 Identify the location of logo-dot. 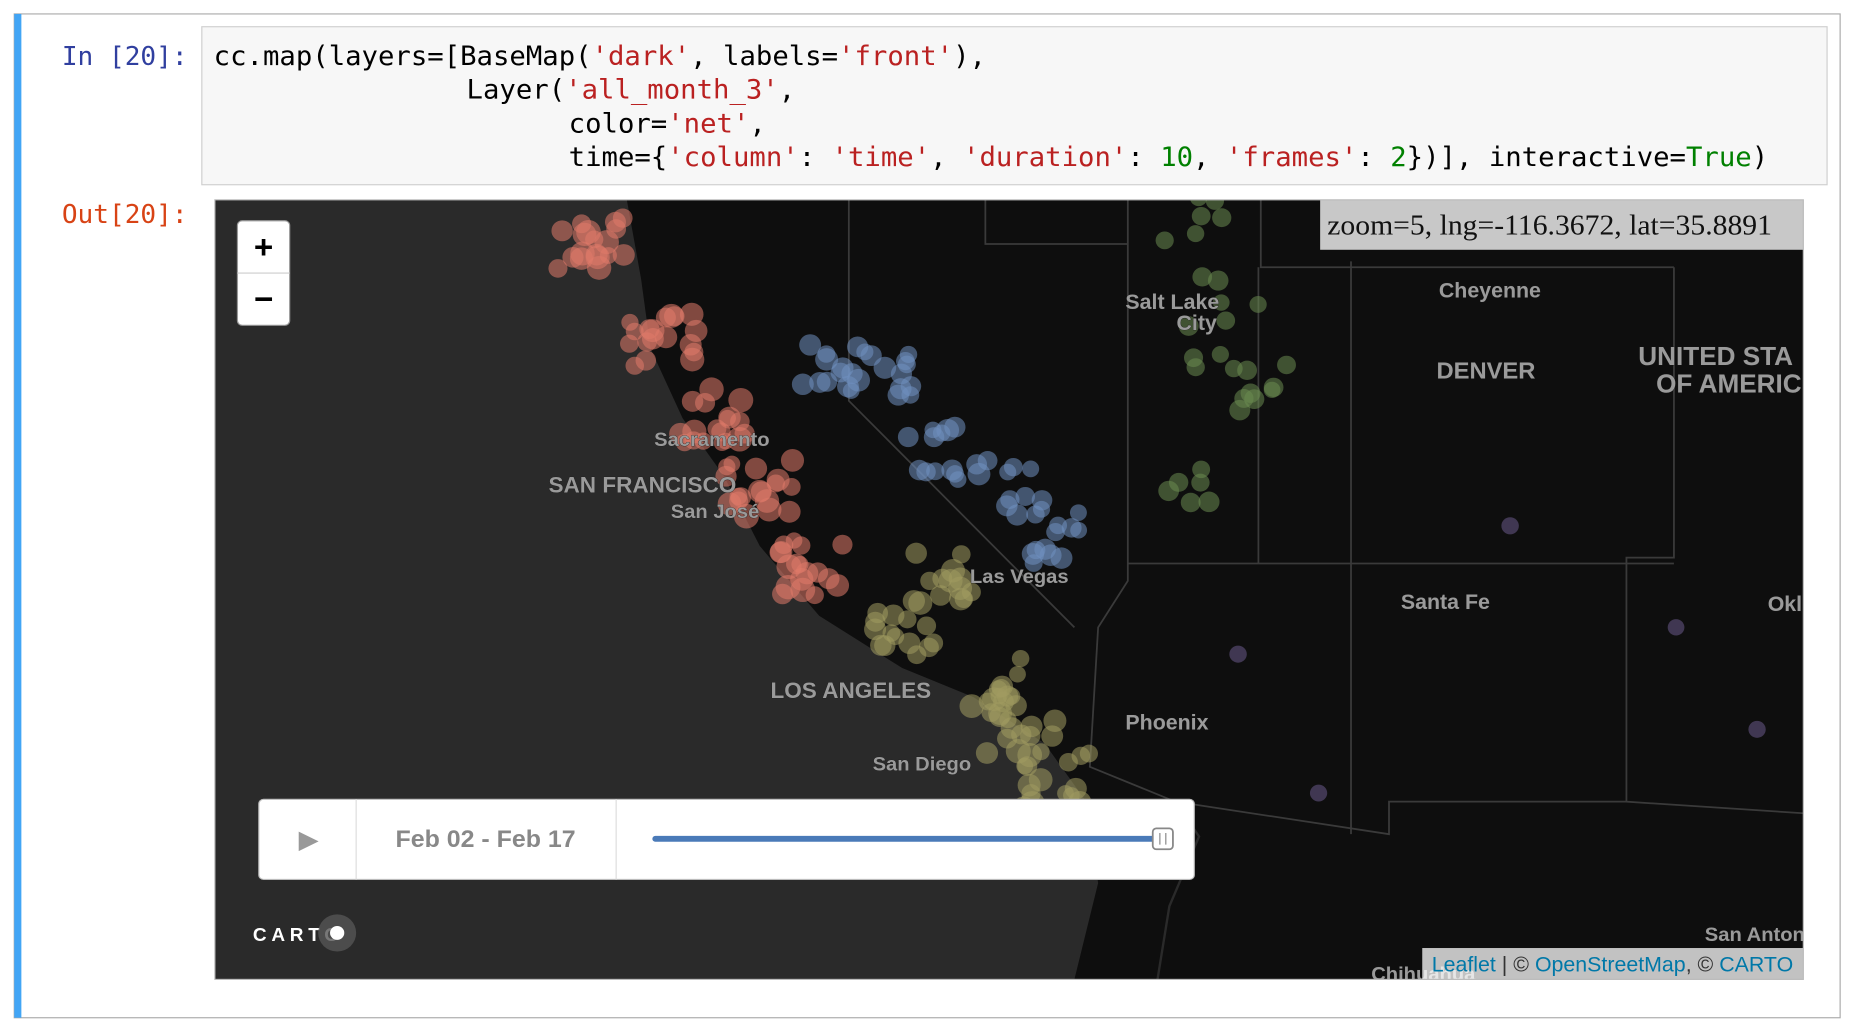
(337, 932).